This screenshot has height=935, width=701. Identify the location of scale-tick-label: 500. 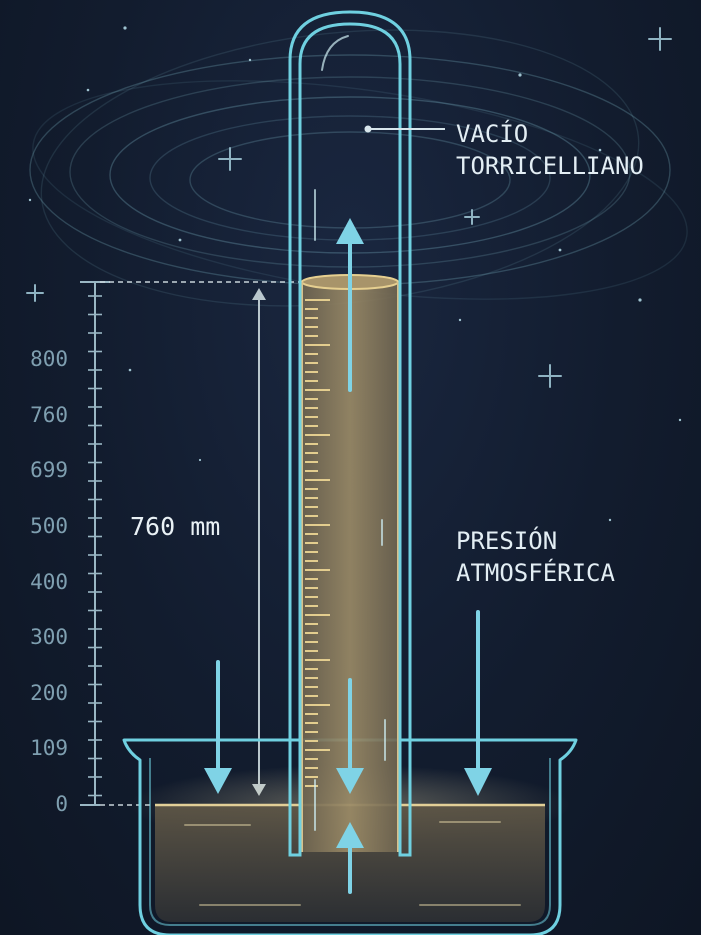
(49, 525).